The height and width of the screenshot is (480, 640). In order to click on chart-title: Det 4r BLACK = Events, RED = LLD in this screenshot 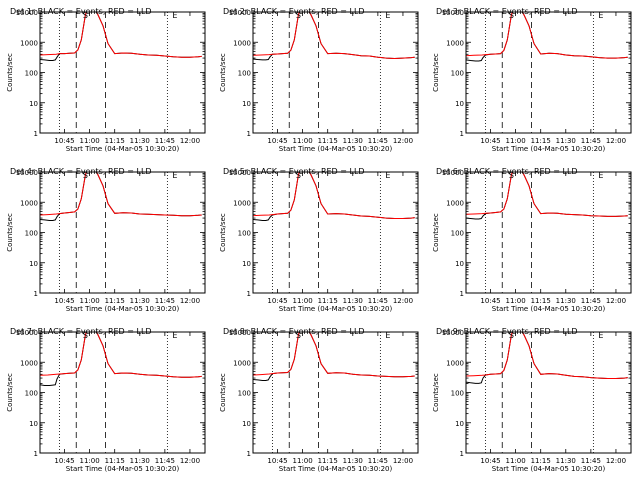, I will do `click(81, 171)`.